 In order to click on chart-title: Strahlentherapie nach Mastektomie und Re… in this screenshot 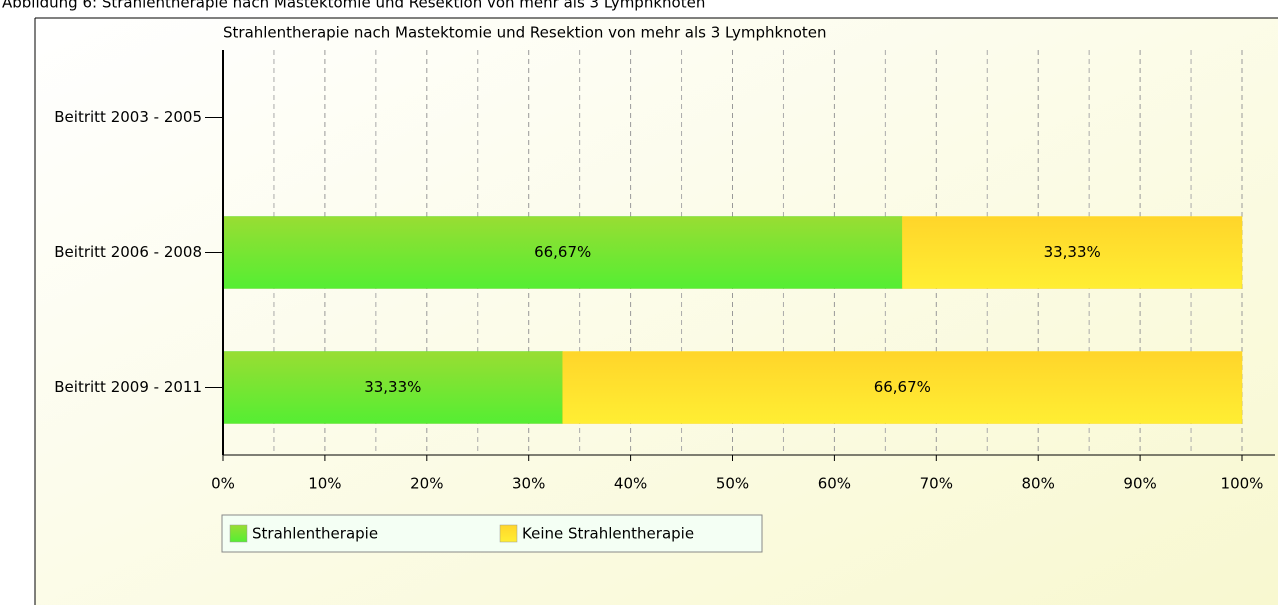, I will do `click(525, 33)`.